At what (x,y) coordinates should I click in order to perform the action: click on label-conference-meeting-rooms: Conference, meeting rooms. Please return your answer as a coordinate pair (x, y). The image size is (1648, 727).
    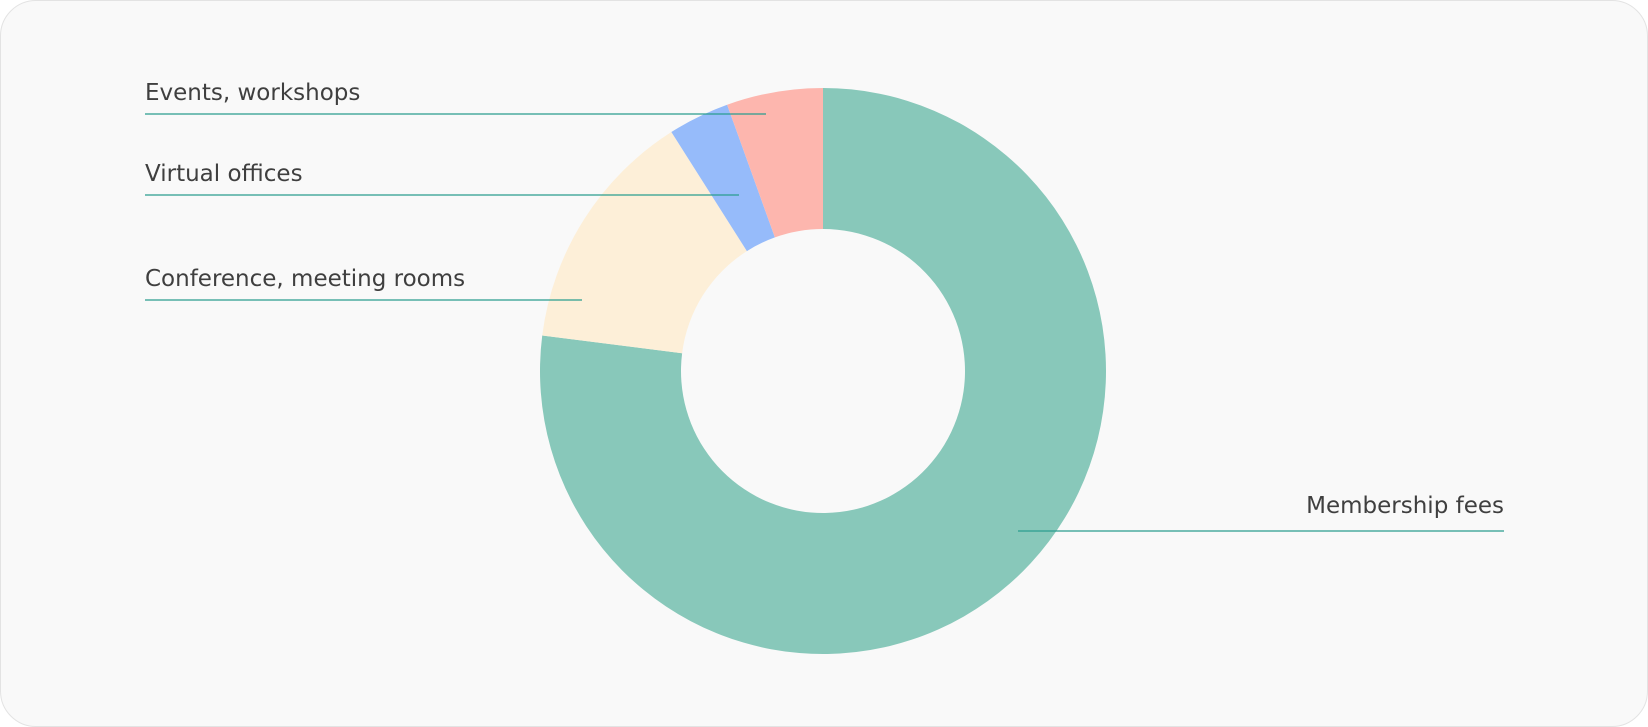
    Looking at the image, I should click on (305, 279).